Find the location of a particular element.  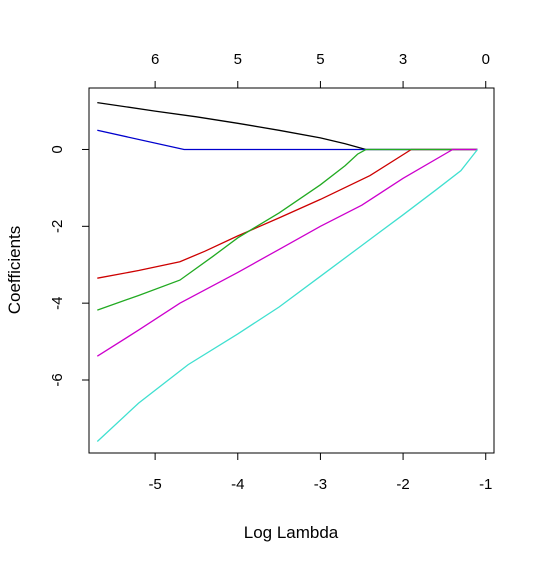

y-axis-title: Coefficients is located at coordinates (14, 270).